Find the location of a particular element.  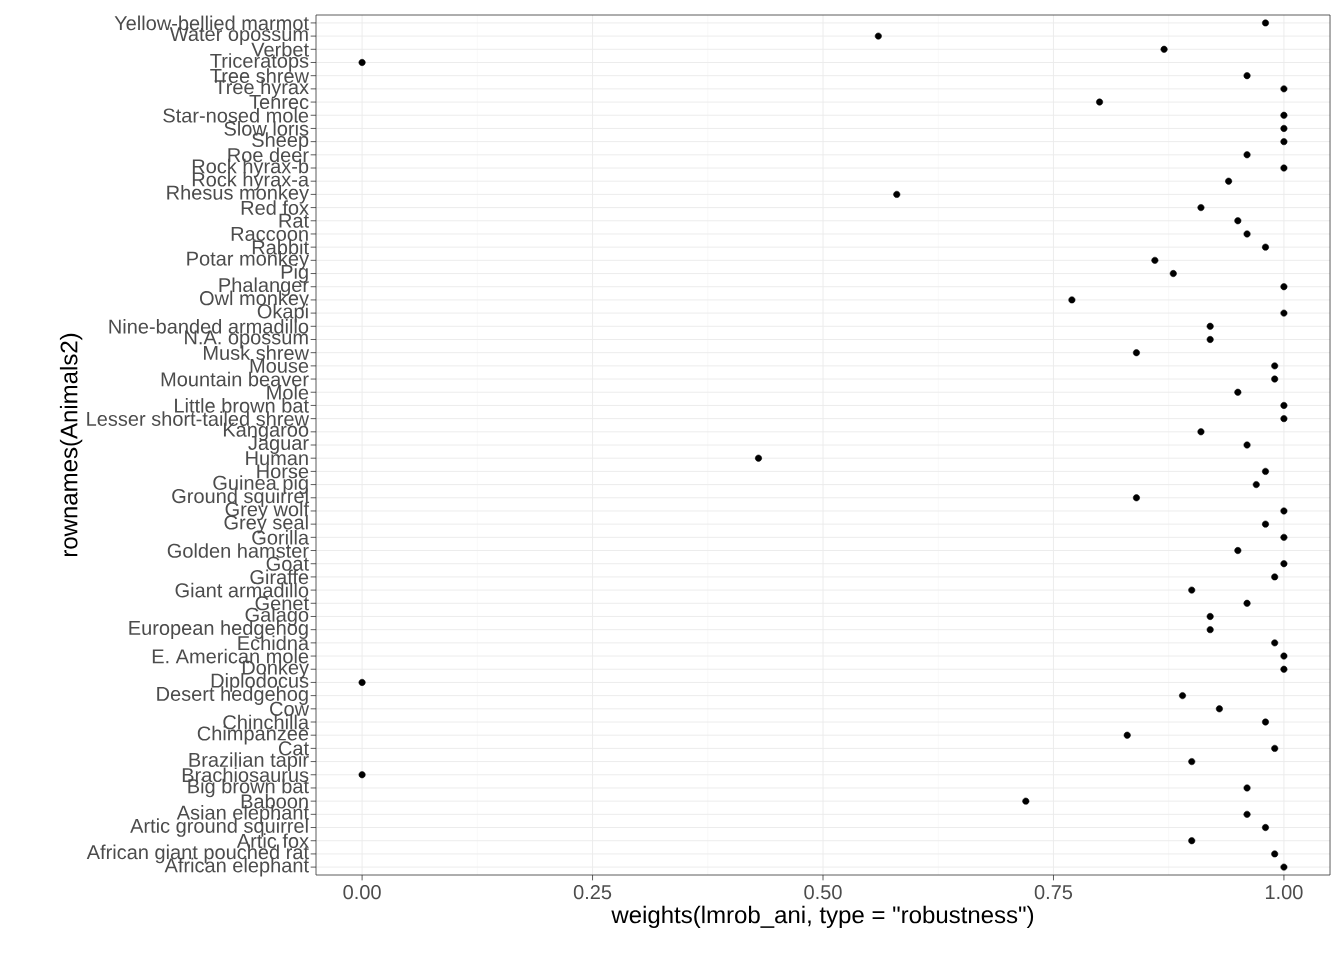

x-tick-label: 0.00 is located at coordinates (362, 892).